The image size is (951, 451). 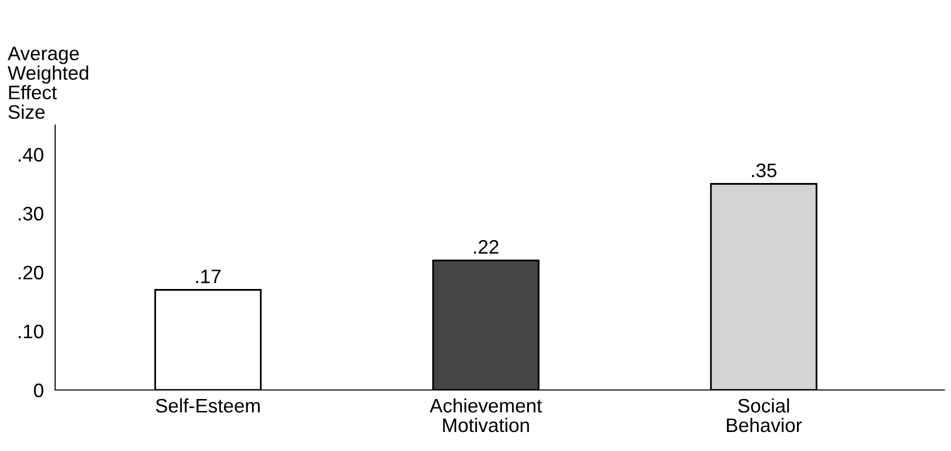 What do you see at coordinates (208, 405) in the screenshot?
I see `x-tick-label: Self-Esteem` at bounding box center [208, 405].